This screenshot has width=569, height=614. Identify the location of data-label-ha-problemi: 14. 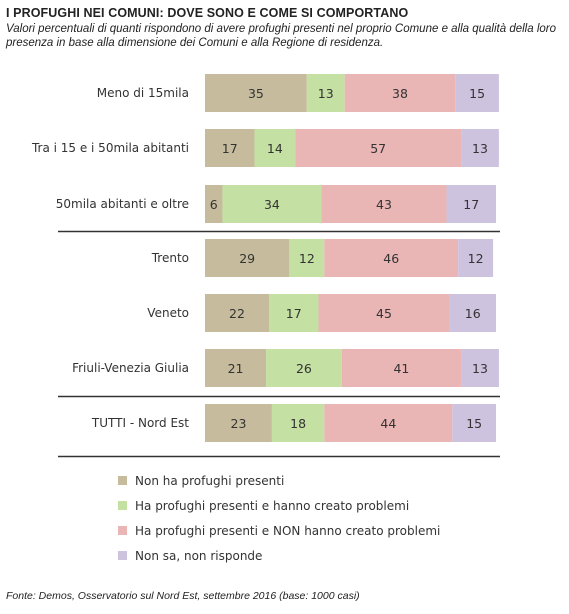
(275, 148).